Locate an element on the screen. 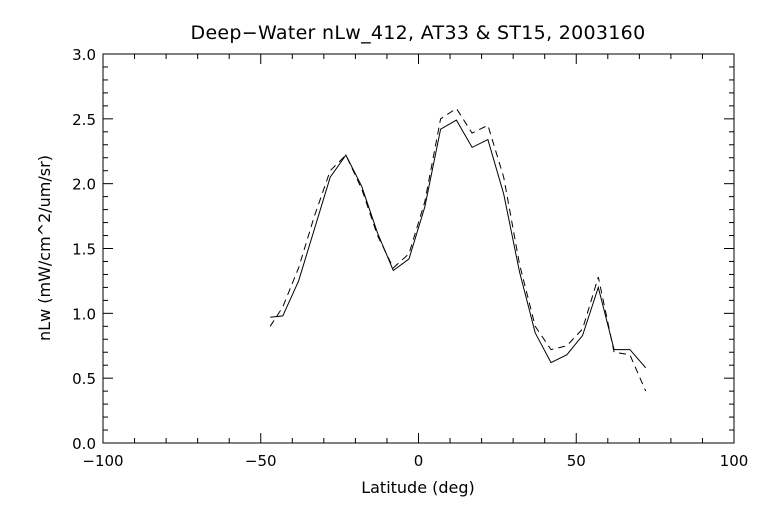  y-tick-label: 1.5 is located at coordinates (84, 250).